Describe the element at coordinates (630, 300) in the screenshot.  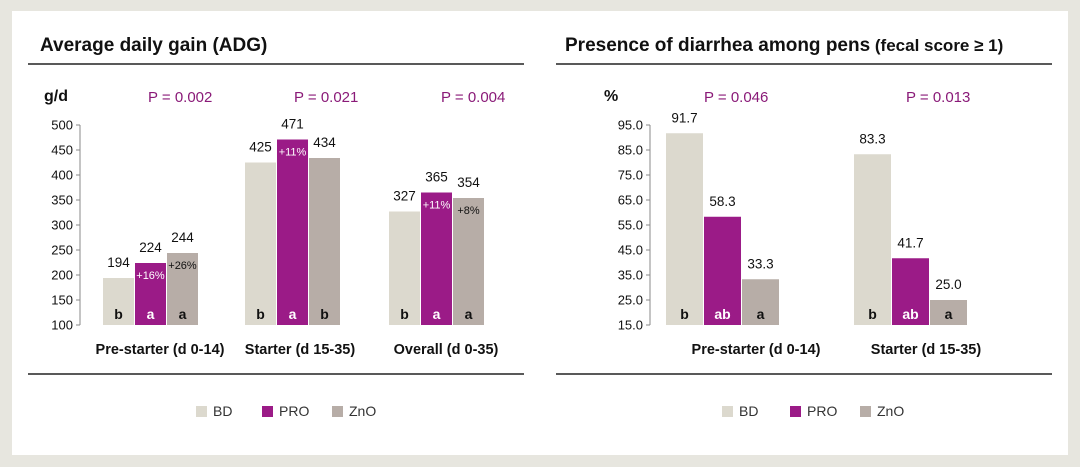
I see `y-tick-label: 25.0` at that location.